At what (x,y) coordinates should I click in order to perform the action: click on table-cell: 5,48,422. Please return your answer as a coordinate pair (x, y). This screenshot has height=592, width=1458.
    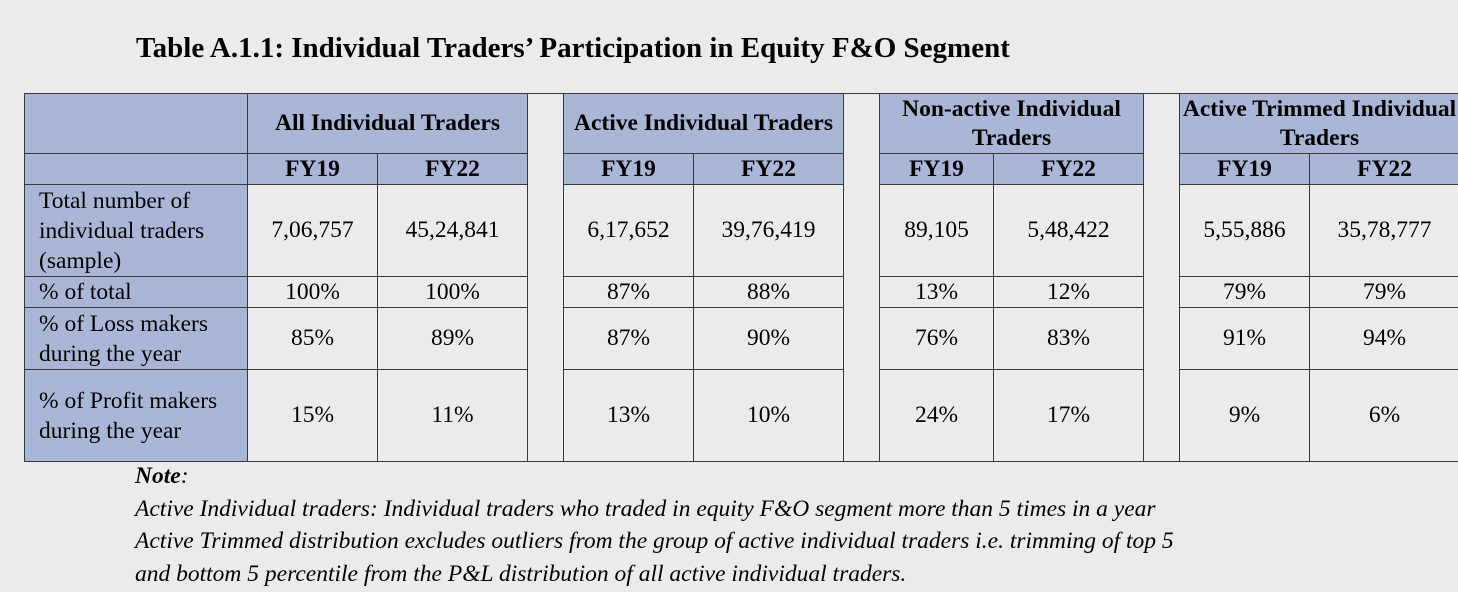
    Looking at the image, I should click on (1068, 230).